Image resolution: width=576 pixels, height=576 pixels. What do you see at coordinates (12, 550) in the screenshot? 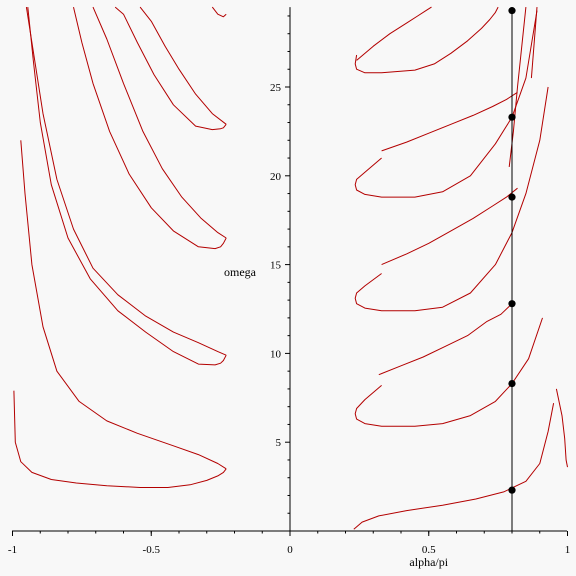
I see `x-tick-label: -1` at bounding box center [12, 550].